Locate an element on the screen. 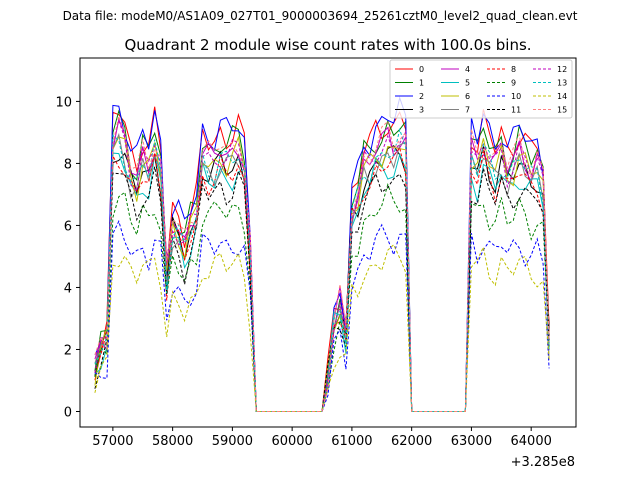 The height and width of the screenshot is (480, 640). x-tick-label: 63000 is located at coordinates (471, 441).